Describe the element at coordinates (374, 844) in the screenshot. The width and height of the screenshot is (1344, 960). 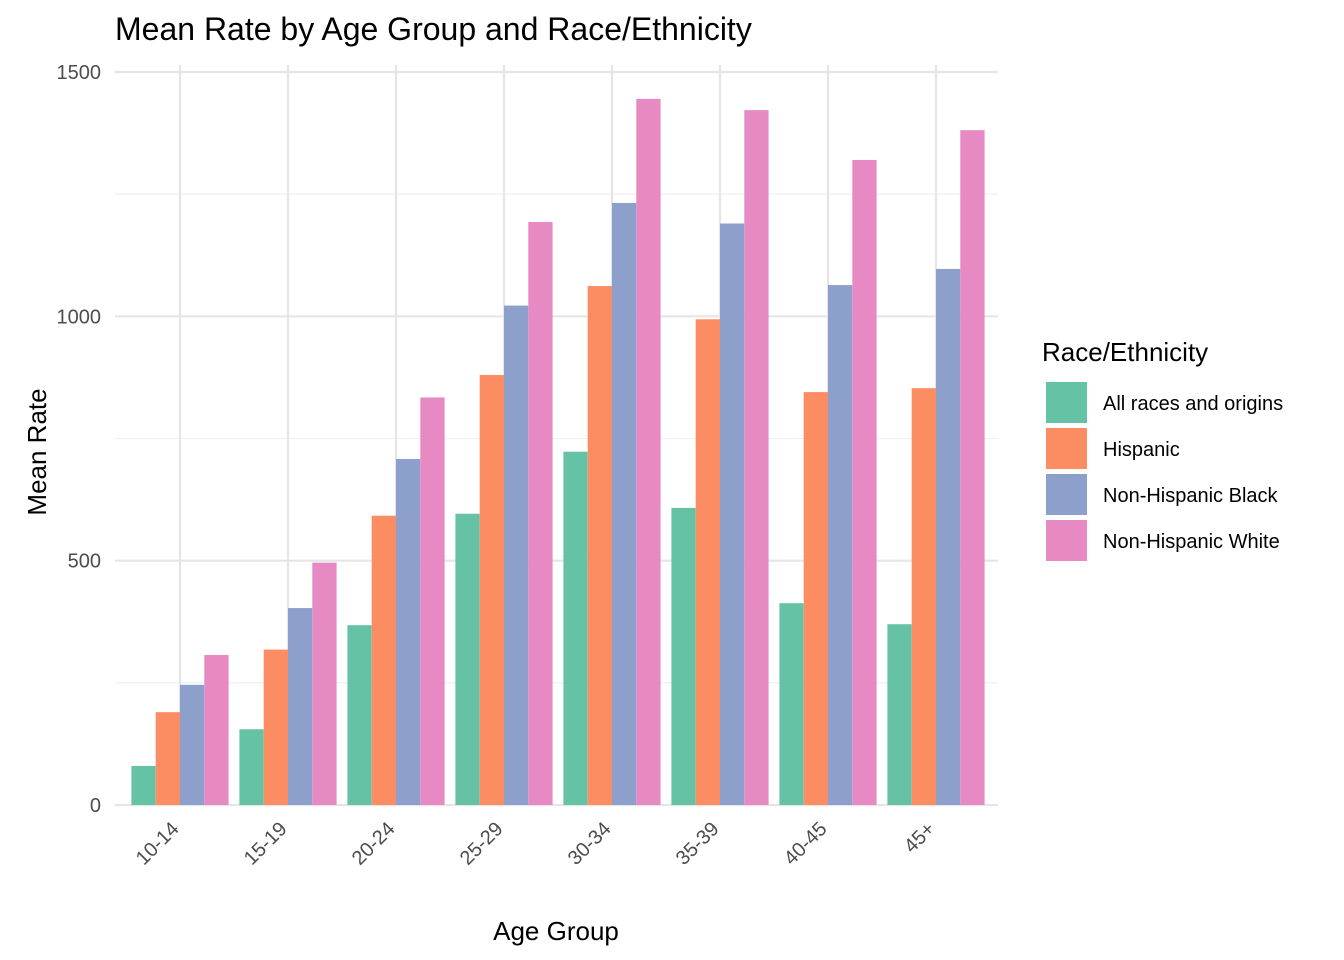
I see `x-tick-label: 20-24` at that location.